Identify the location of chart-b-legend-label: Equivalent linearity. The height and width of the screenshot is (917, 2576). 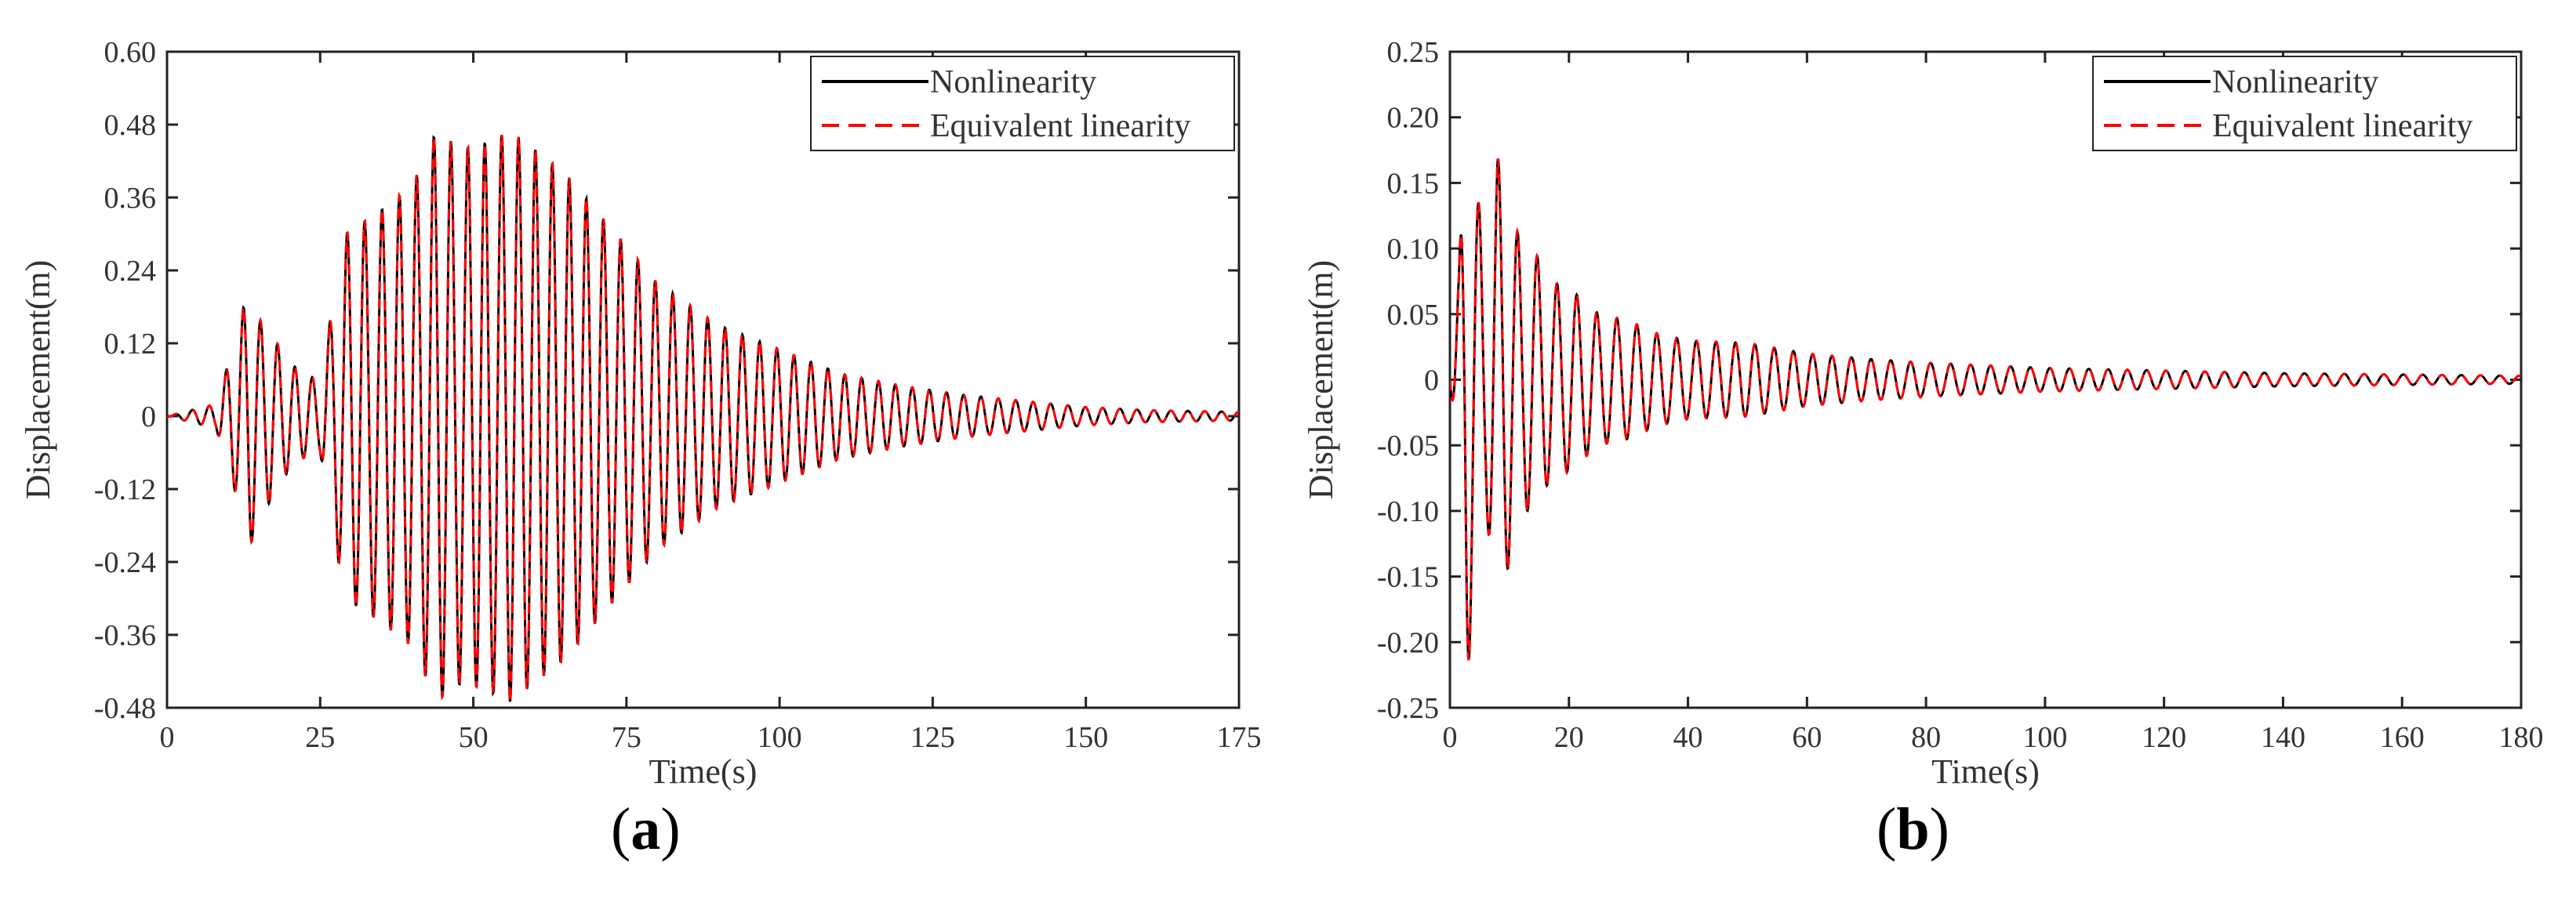
(2342, 126).